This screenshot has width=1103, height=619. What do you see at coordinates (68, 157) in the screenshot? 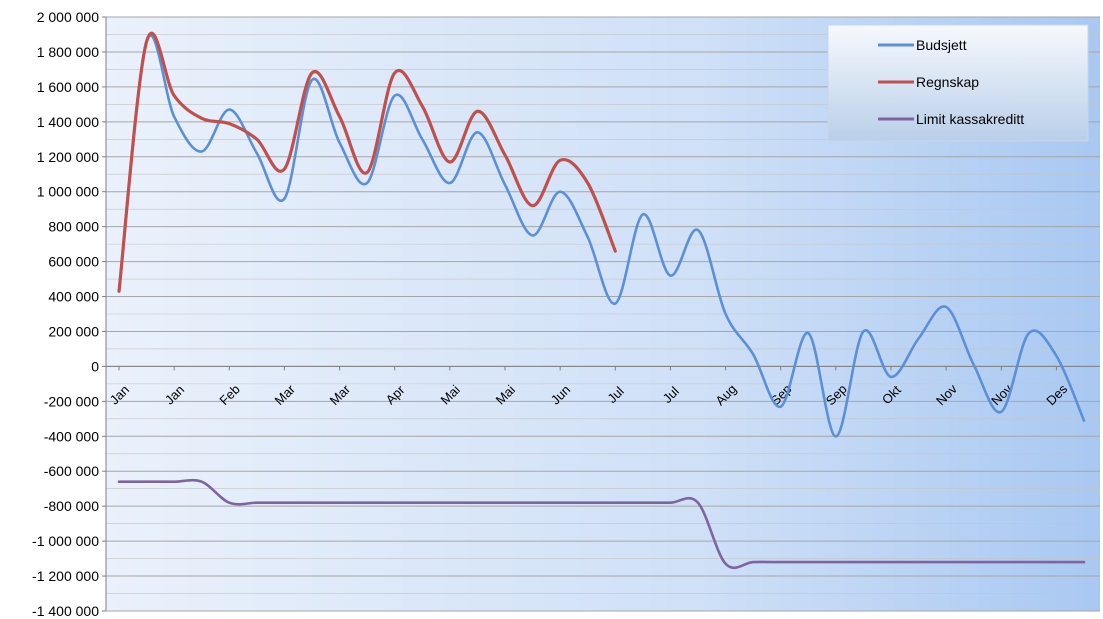
I see `y-tick-label: 1 200 000` at bounding box center [68, 157].